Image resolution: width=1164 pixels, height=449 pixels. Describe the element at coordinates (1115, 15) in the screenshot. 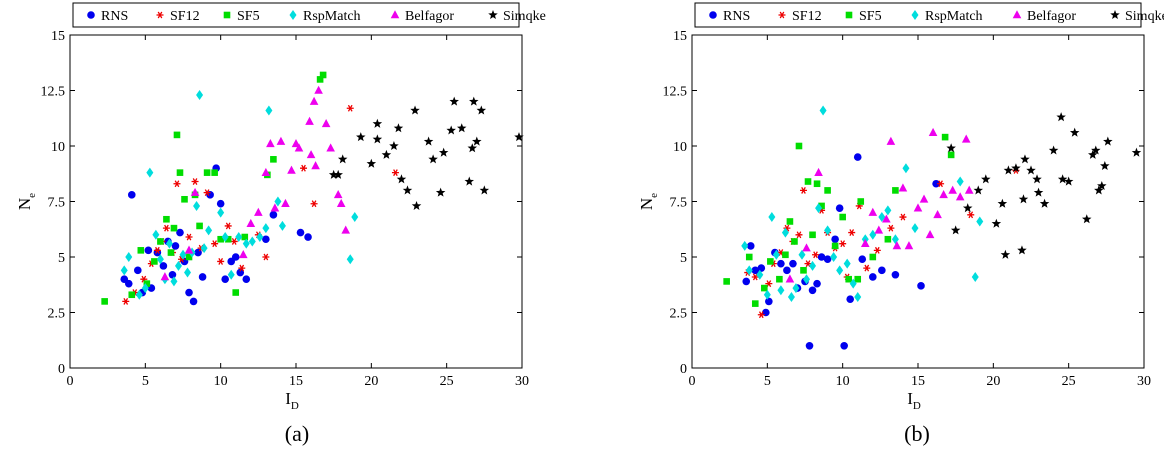

I see `legend-marker-simqke` at that location.